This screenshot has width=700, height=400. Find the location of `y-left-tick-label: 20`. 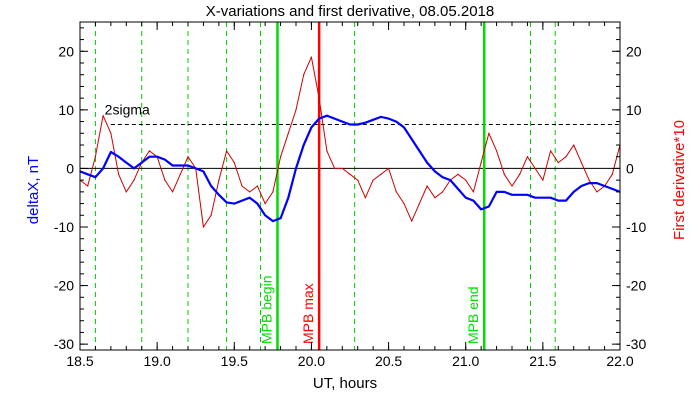

y-left-tick-label: 20 is located at coordinates (66, 51).